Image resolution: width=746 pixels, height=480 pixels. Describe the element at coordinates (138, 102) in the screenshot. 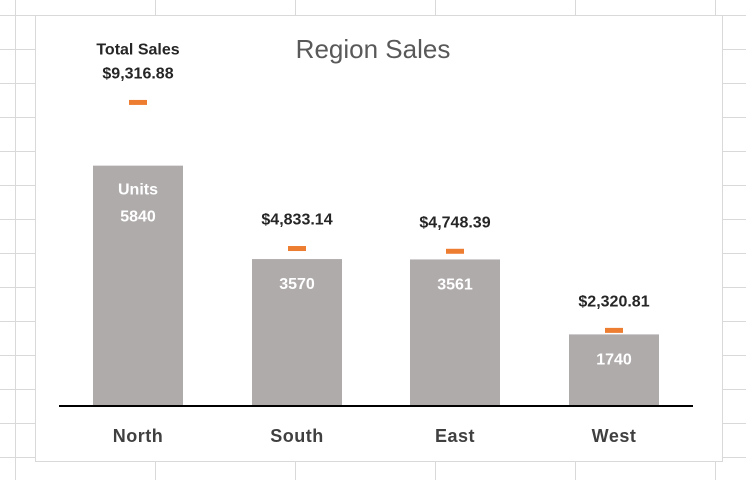

I see `sales-marker-north` at that location.